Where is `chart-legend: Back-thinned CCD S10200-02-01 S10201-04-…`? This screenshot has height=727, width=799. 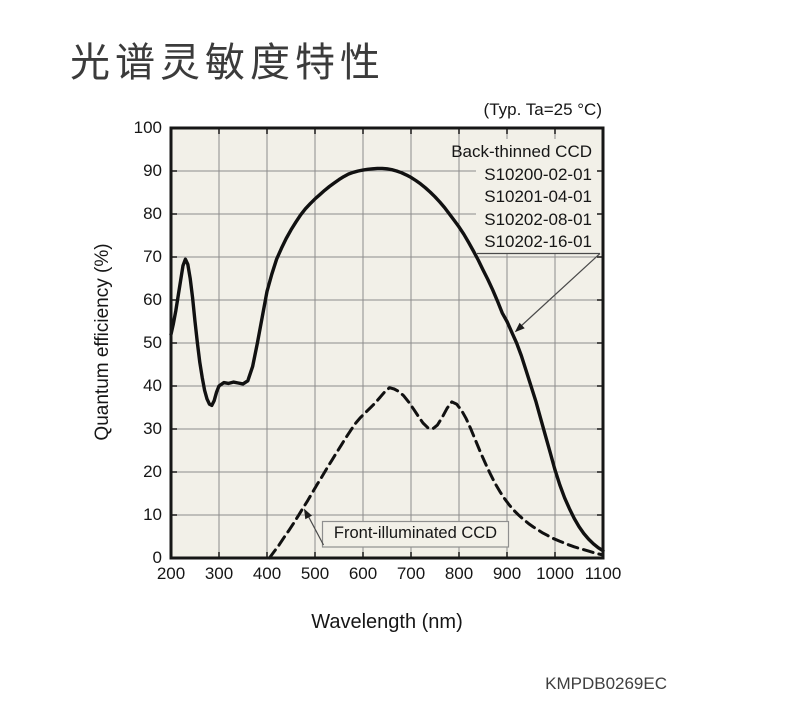
chart-legend: Back-thinned CCD S10200-02-01 S10201-04-… is located at coordinates (521, 197).